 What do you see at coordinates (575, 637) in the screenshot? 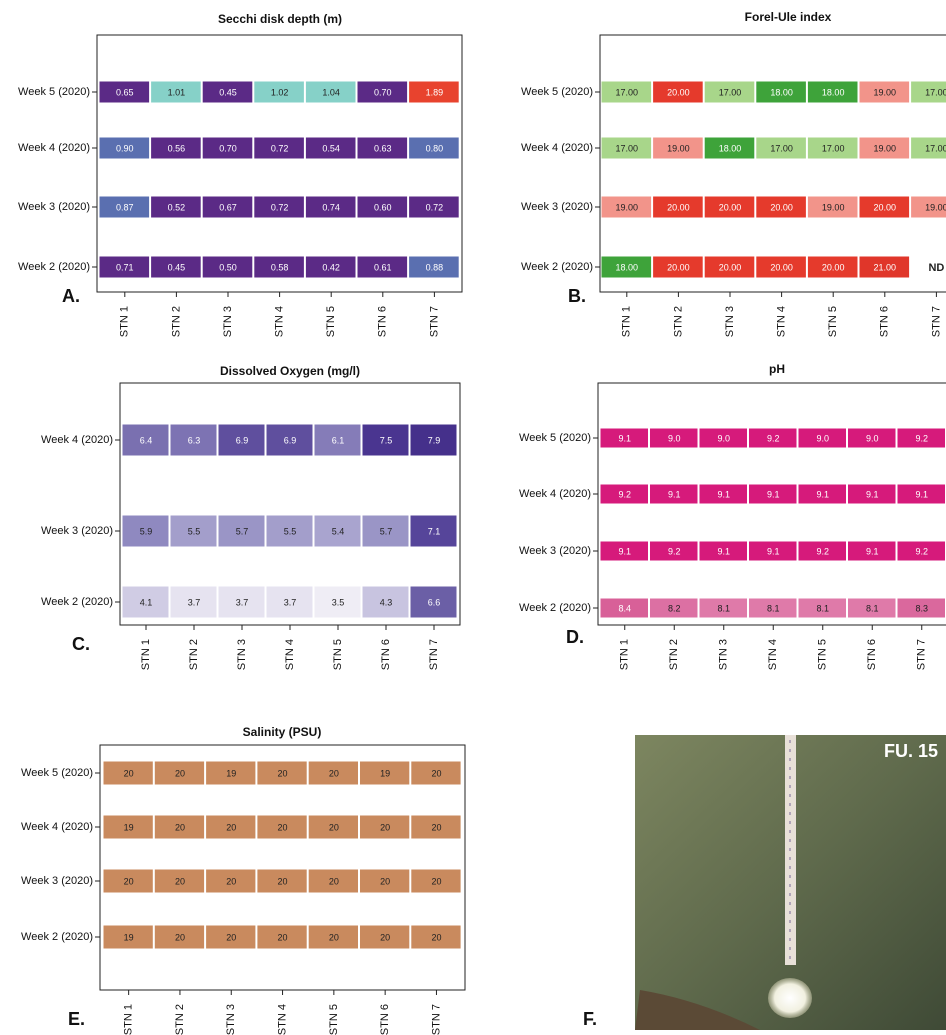
I see `panel-letter: D.` at bounding box center [575, 637].